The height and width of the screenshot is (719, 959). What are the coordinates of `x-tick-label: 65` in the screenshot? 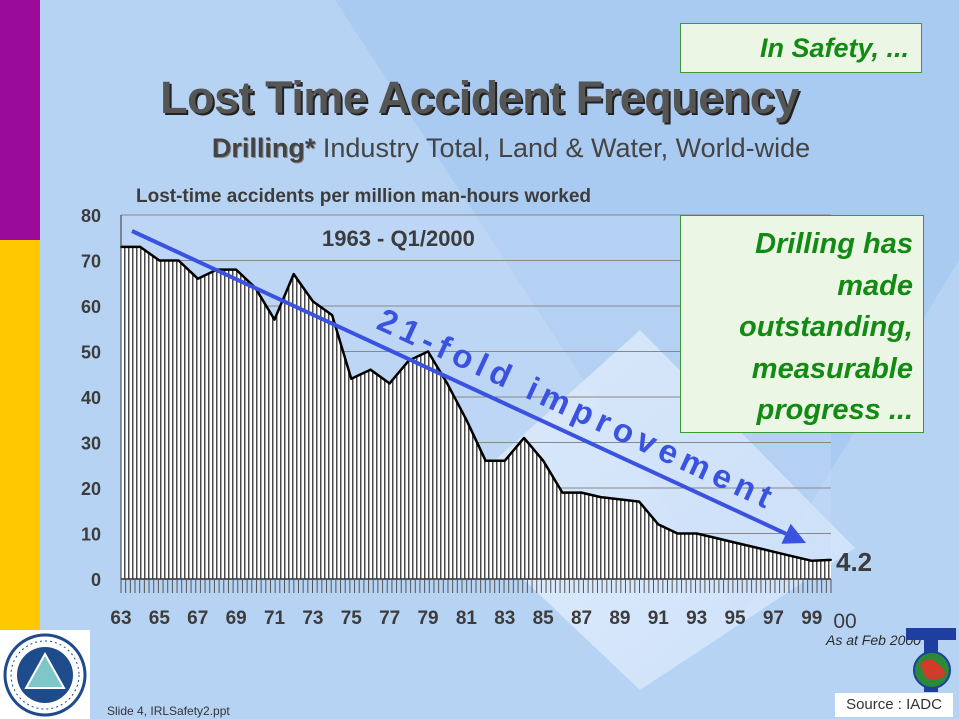 It's located at (160, 618).